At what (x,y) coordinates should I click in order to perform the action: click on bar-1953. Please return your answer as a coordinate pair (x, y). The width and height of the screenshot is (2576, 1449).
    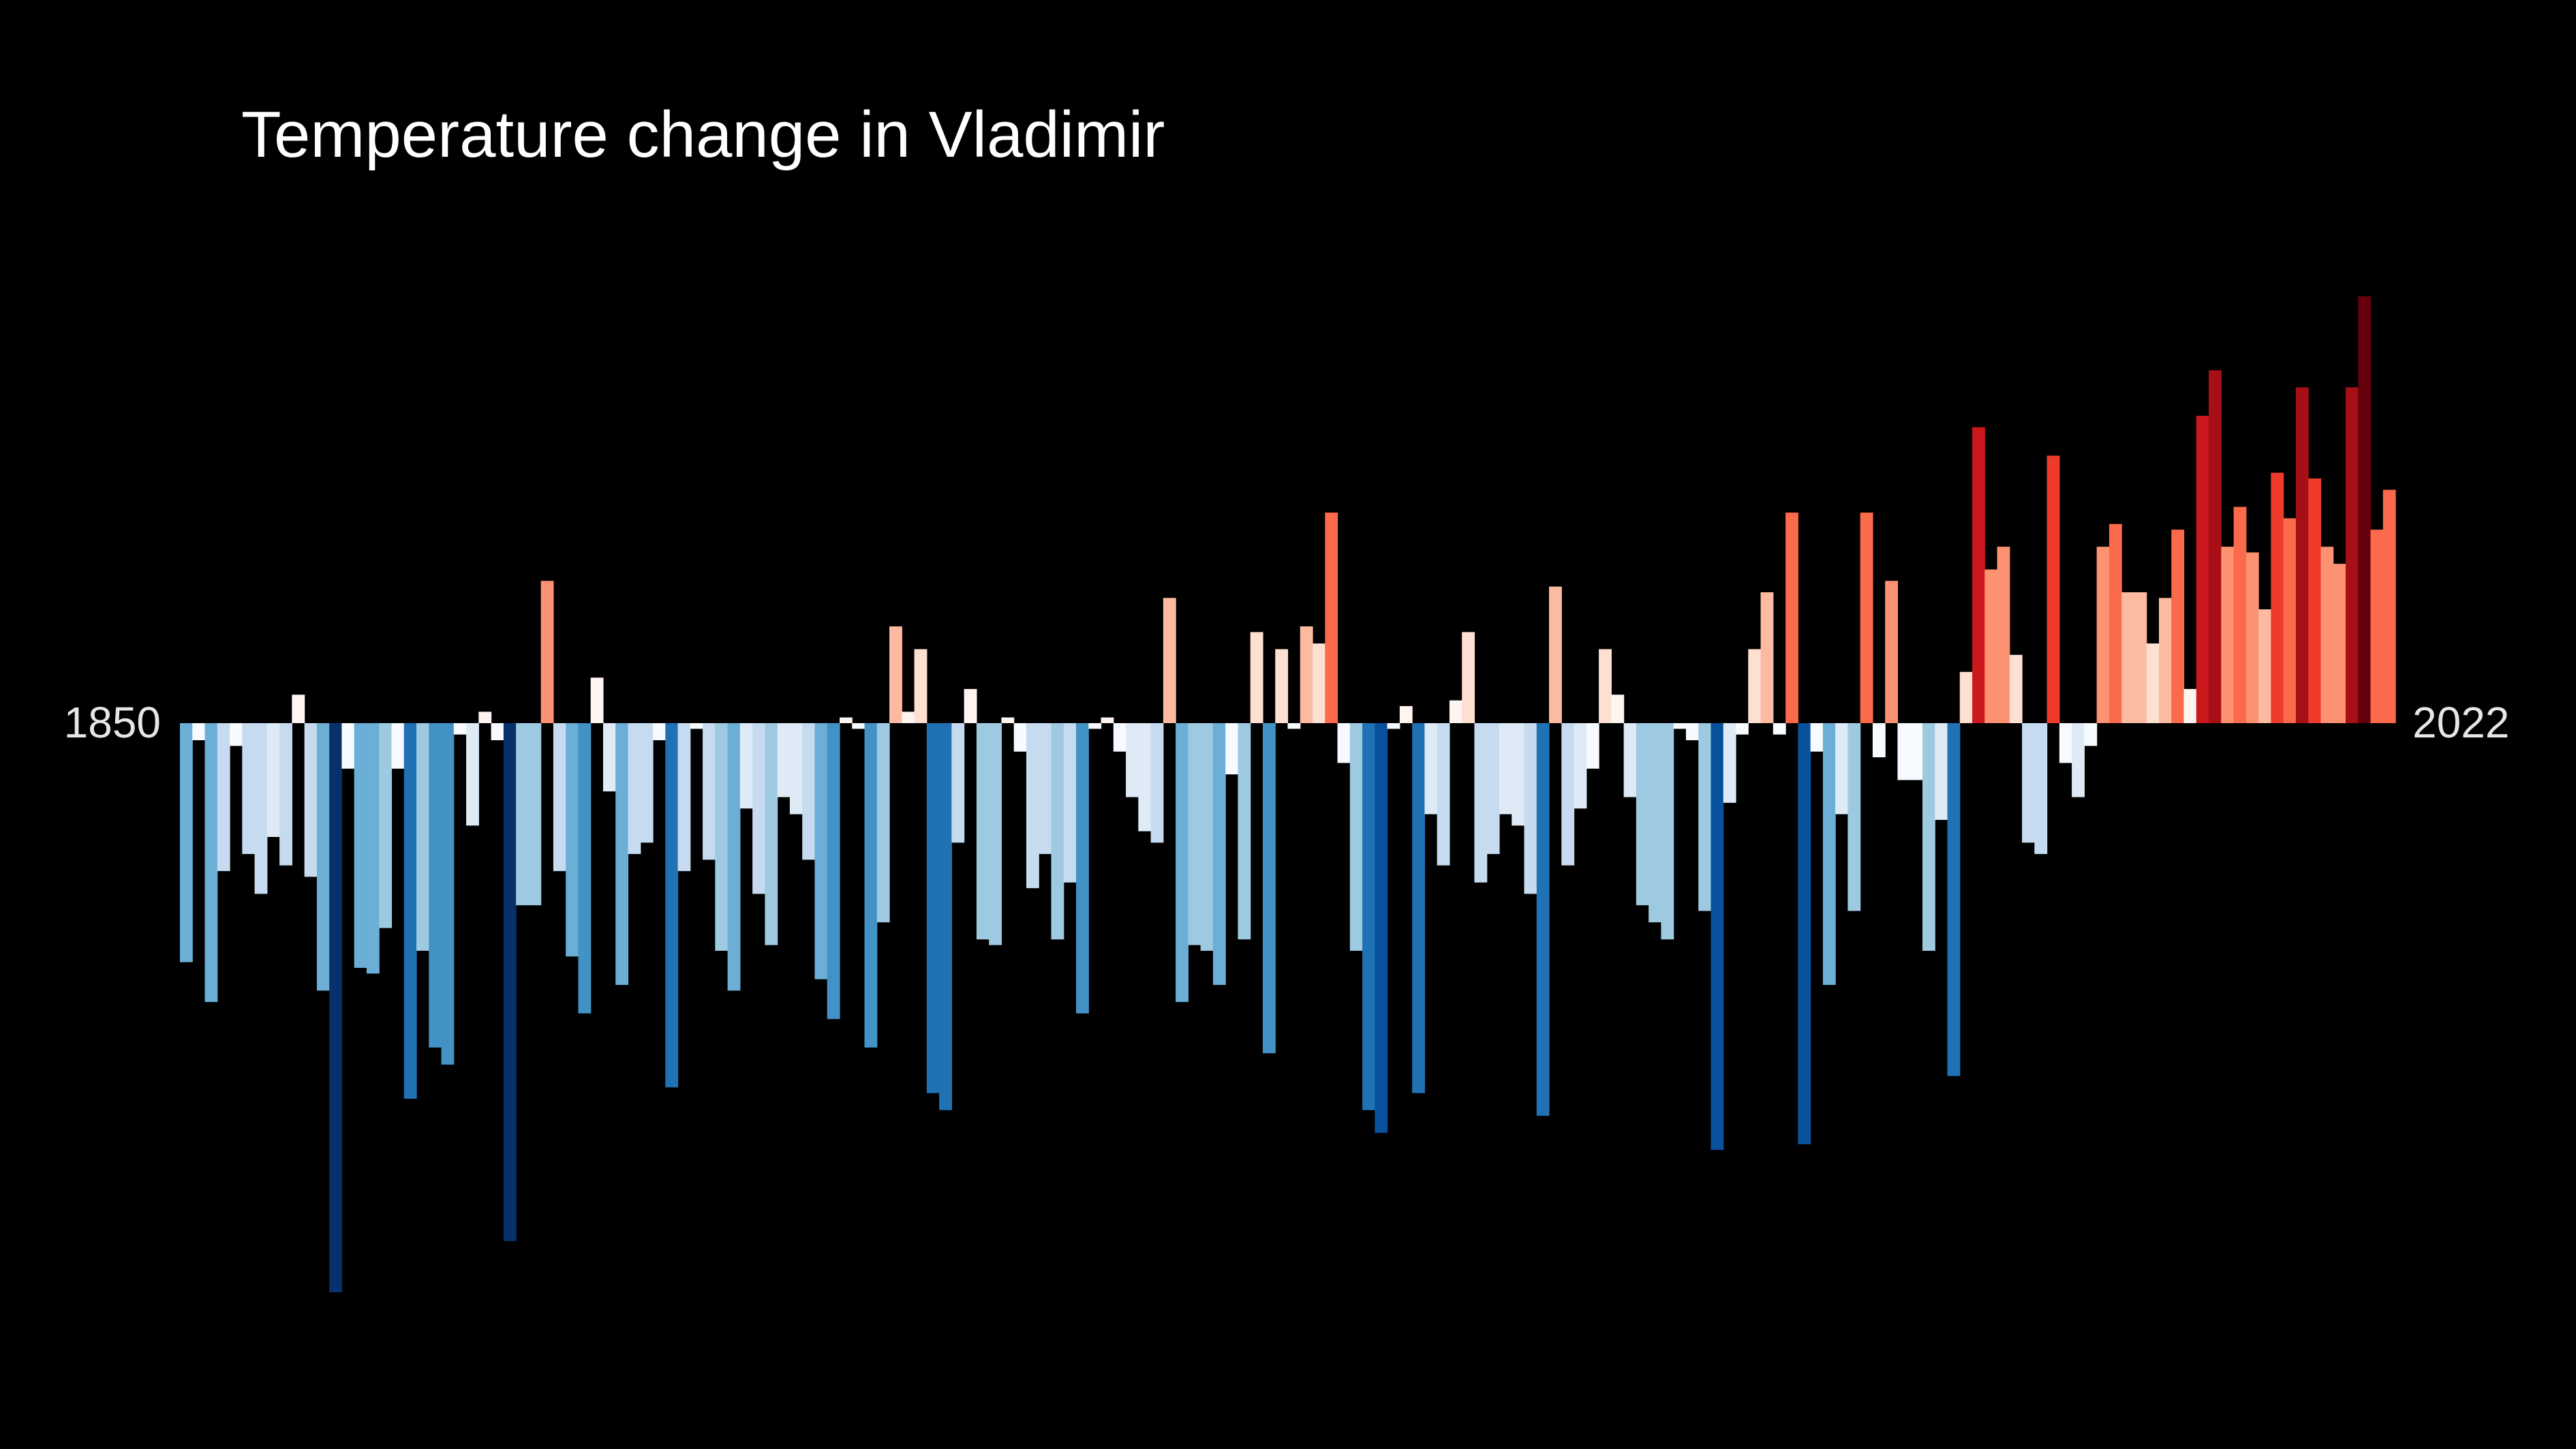
    Looking at the image, I should click on (1468, 677).